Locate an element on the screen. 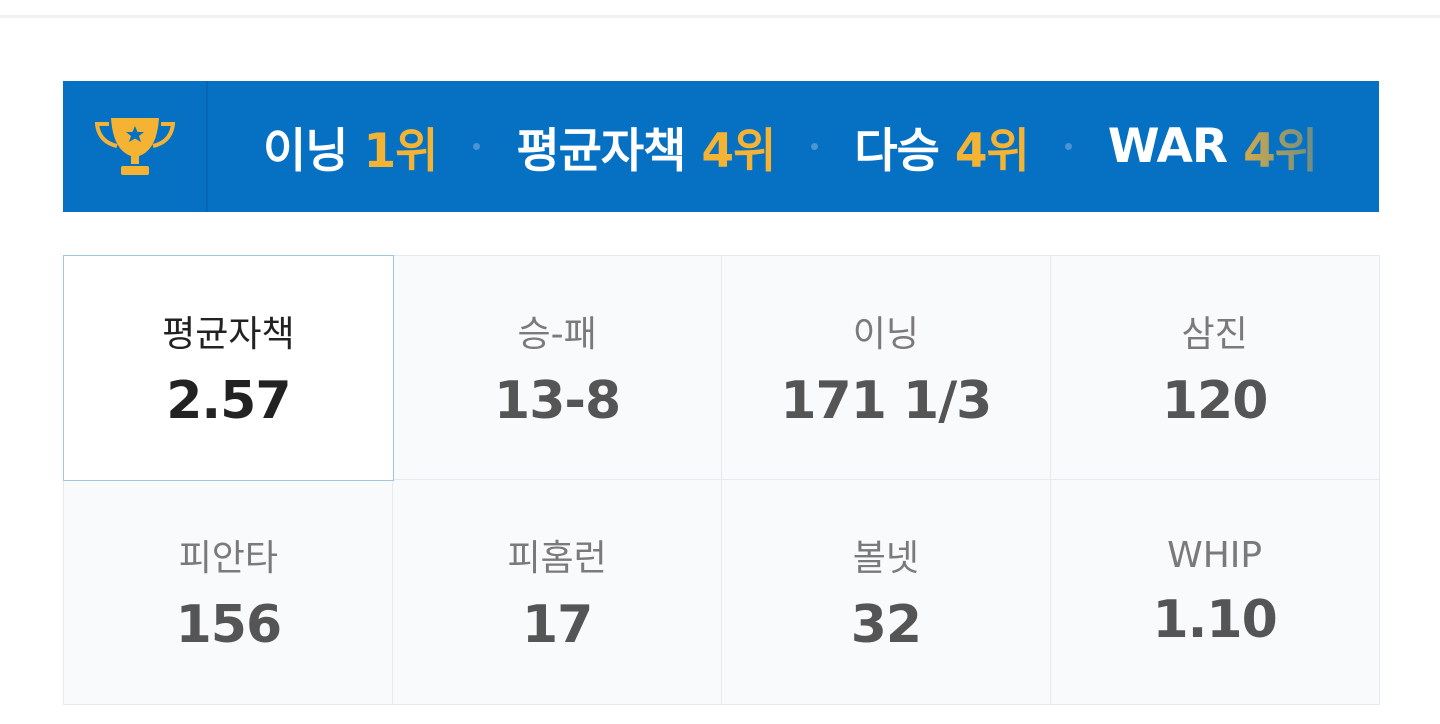 This screenshot has width=1440, height=724. stat-cell-whip: WHIP 1.10 is located at coordinates (1214, 592).